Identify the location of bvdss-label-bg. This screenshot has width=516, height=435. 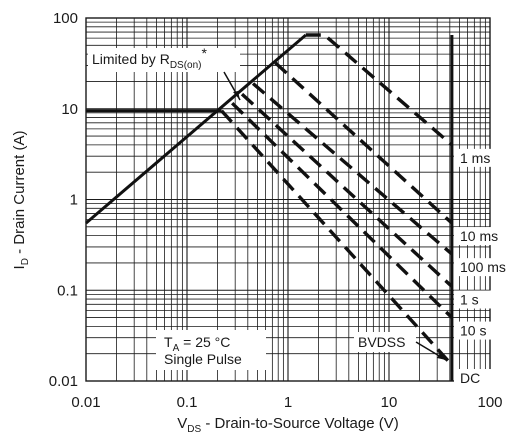
(385, 342).